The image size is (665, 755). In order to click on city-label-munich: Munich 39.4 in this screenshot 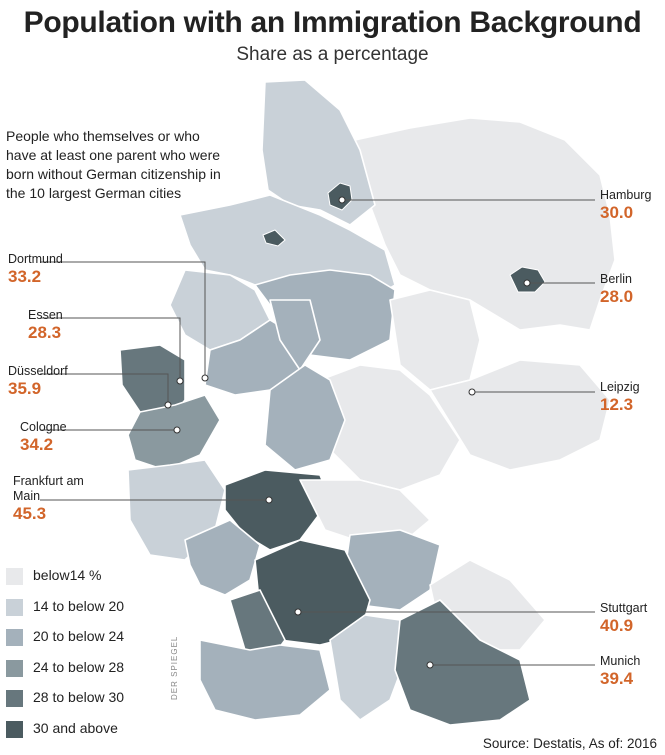, I will do `click(620, 671)`.